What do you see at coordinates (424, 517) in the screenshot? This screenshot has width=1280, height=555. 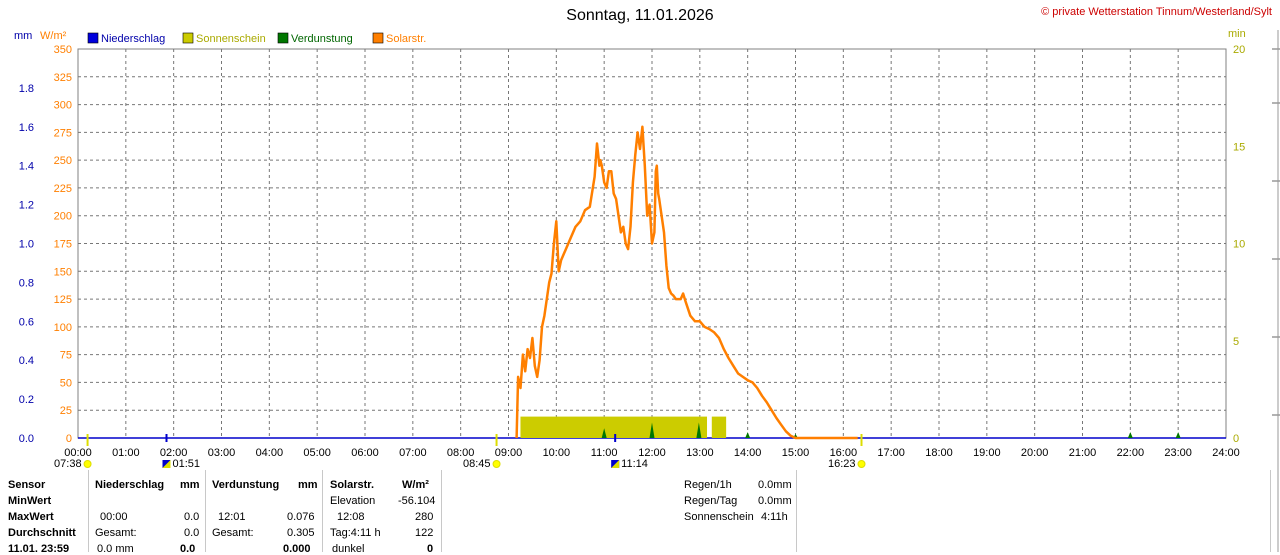 I see `solar-max-val: 280` at bounding box center [424, 517].